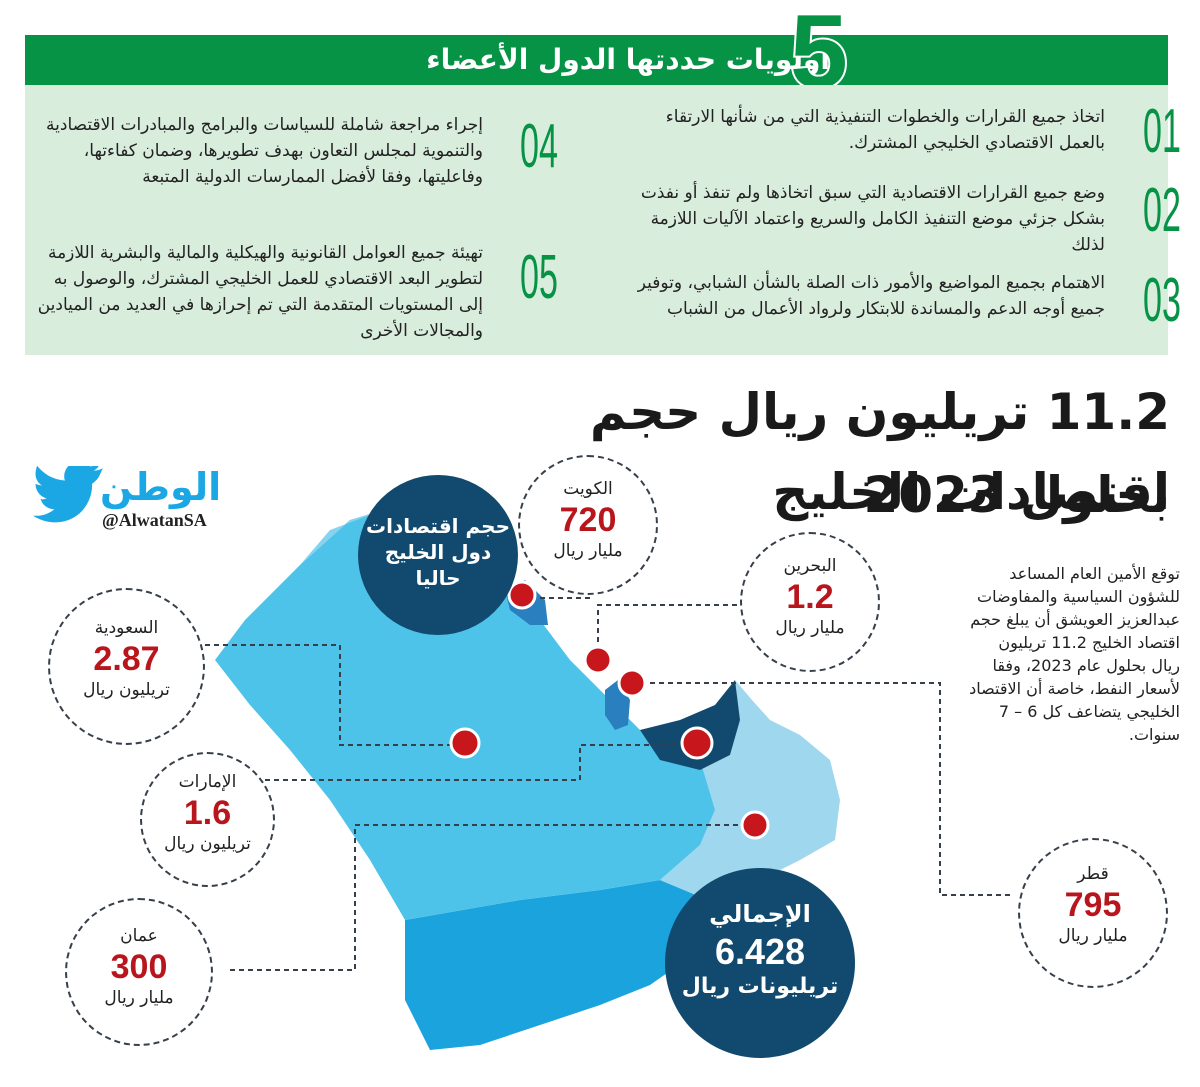  Describe the element at coordinates (810, 566) in the screenshot. I see `country-name: البحرين` at that location.